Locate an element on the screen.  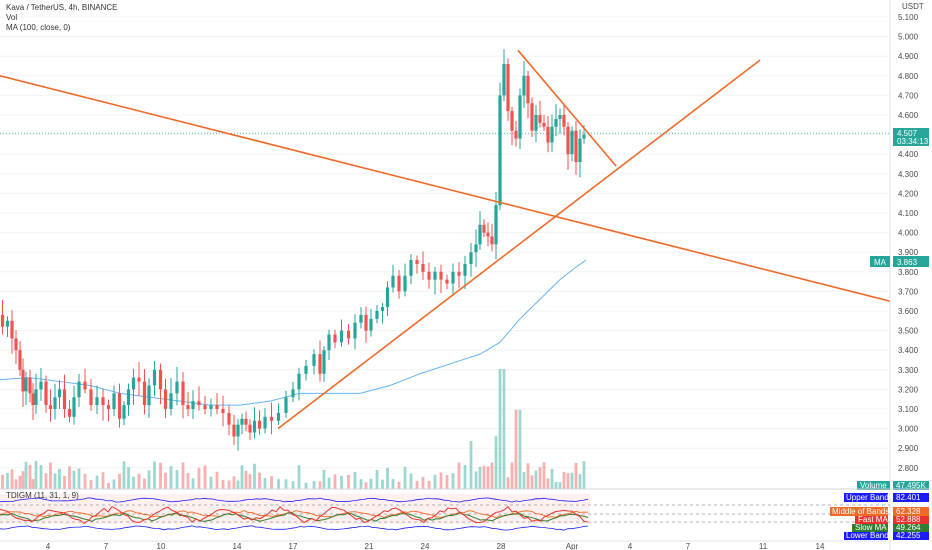
price-tick-label: 3.500 is located at coordinates (908, 331).